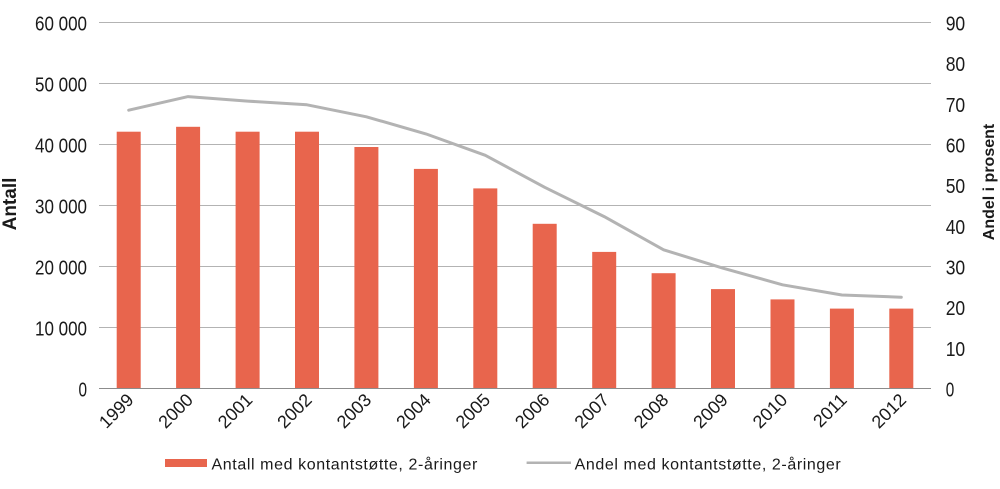 The width and height of the screenshot is (1000, 489). What do you see at coordinates (956, 187) in the screenshot?
I see `svg-text: 50` at bounding box center [956, 187].